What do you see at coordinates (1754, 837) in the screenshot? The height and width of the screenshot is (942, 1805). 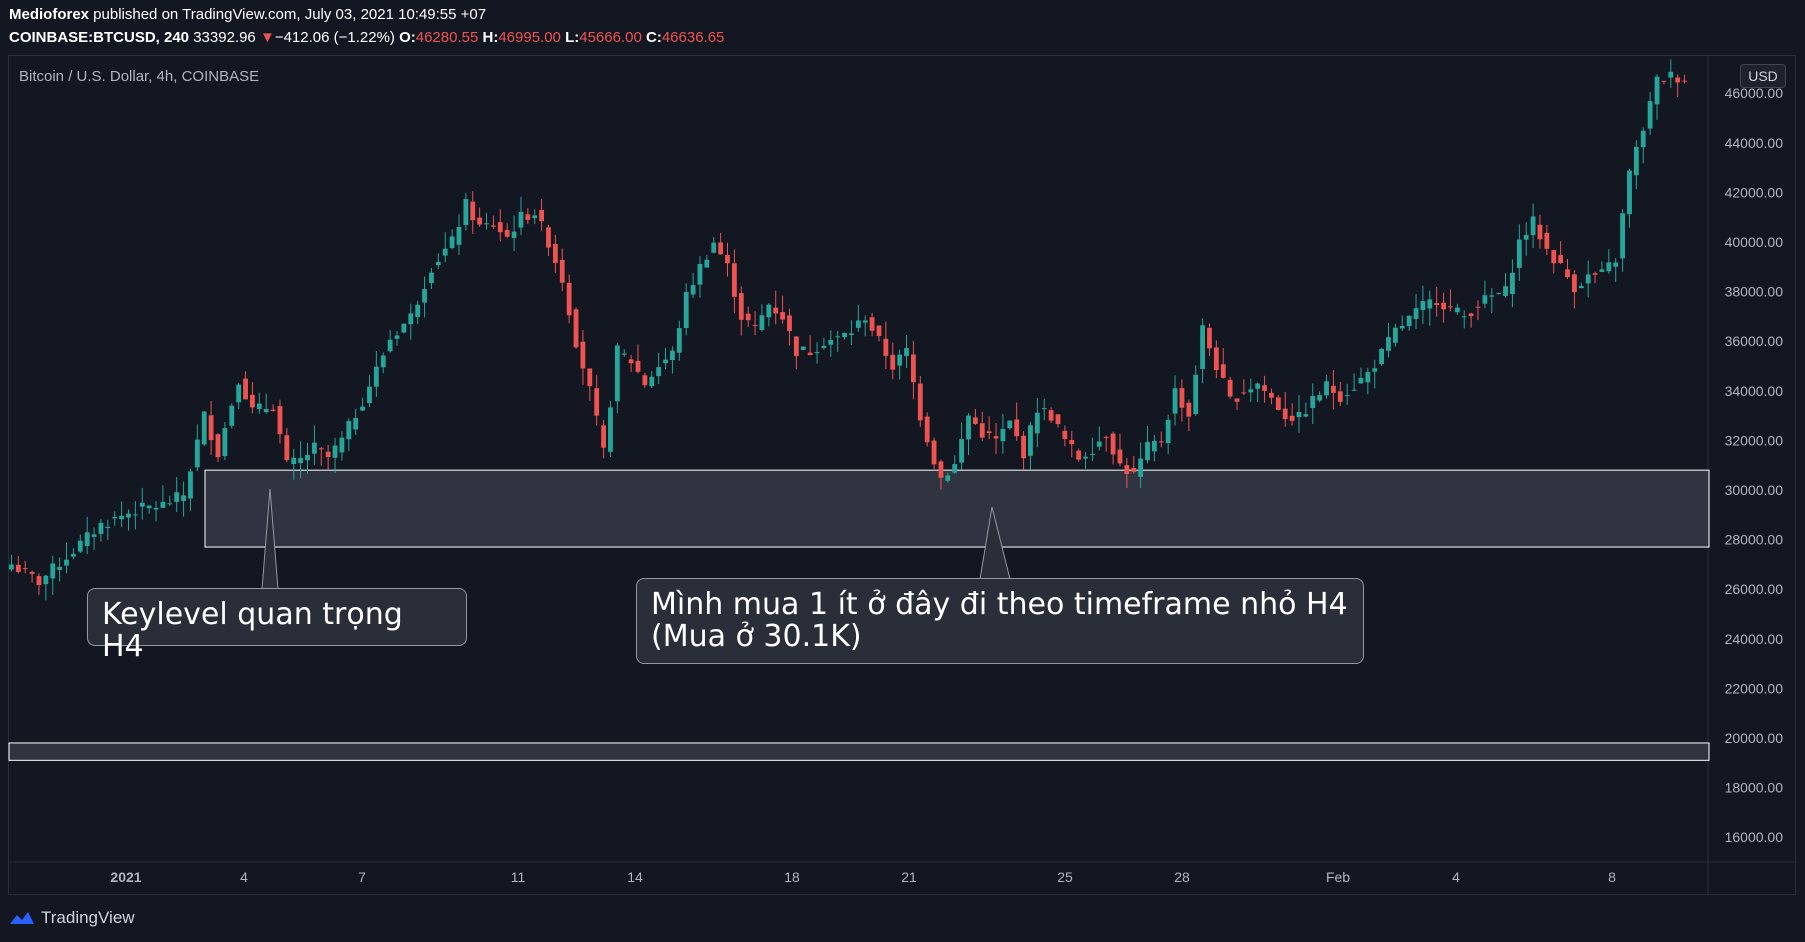 I see `y-tick-label: 16000.00` at bounding box center [1754, 837].